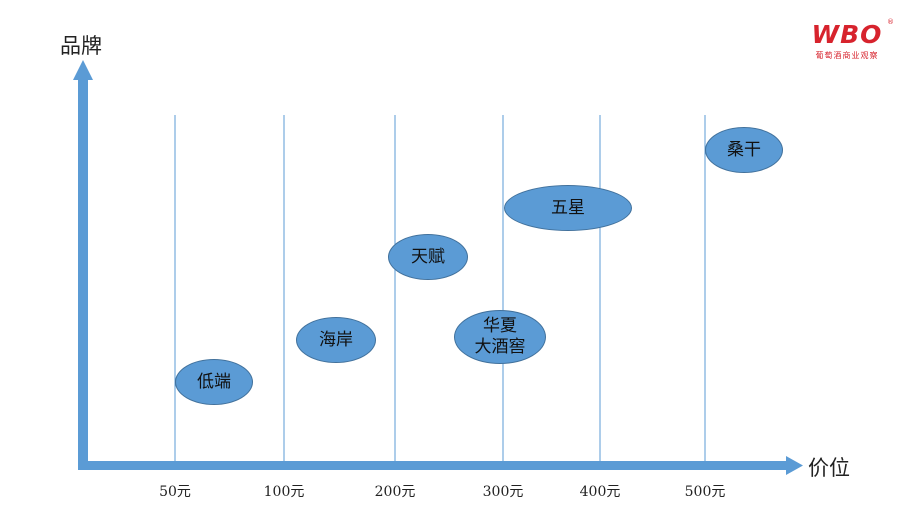 Image resolution: width=916 pixels, height=531 pixels. Describe the element at coordinates (847, 55) in the screenshot. I see `logo-subtitle: 葡萄酒商业观察` at that location.